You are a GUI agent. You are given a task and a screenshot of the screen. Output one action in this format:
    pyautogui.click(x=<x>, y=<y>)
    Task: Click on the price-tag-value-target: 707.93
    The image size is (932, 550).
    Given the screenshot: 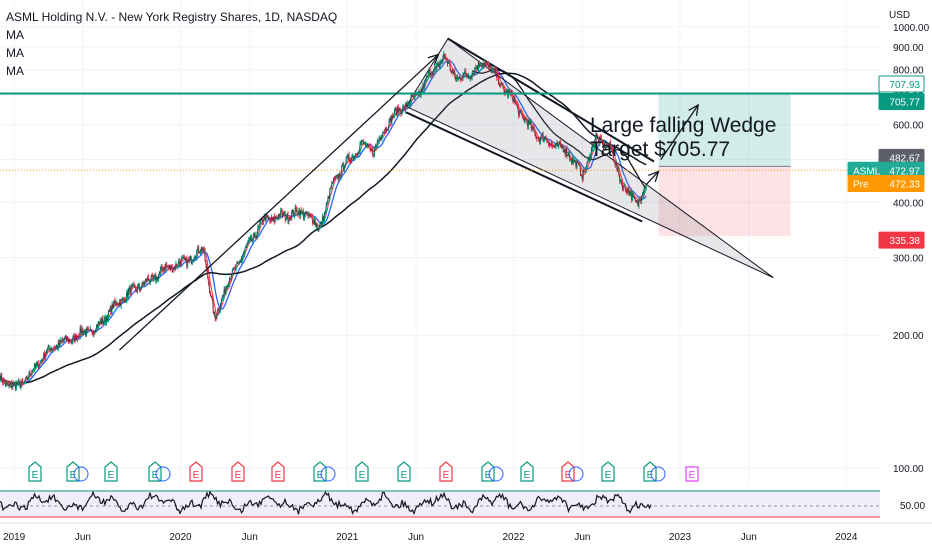 What is the action you would take?
    pyautogui.click(x=904, y=85)
    